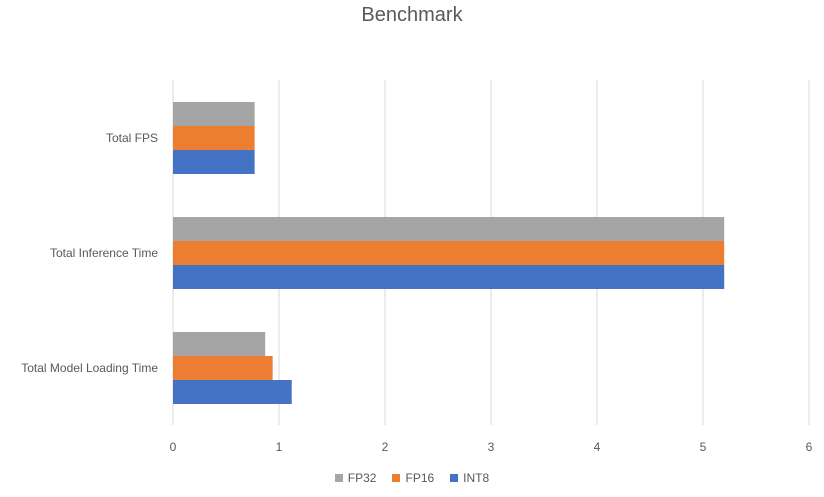  What do you see at coordinates (809, 447) in the screenshot?
I see `x-tick-label: 6` at bounding box center [809, 447].